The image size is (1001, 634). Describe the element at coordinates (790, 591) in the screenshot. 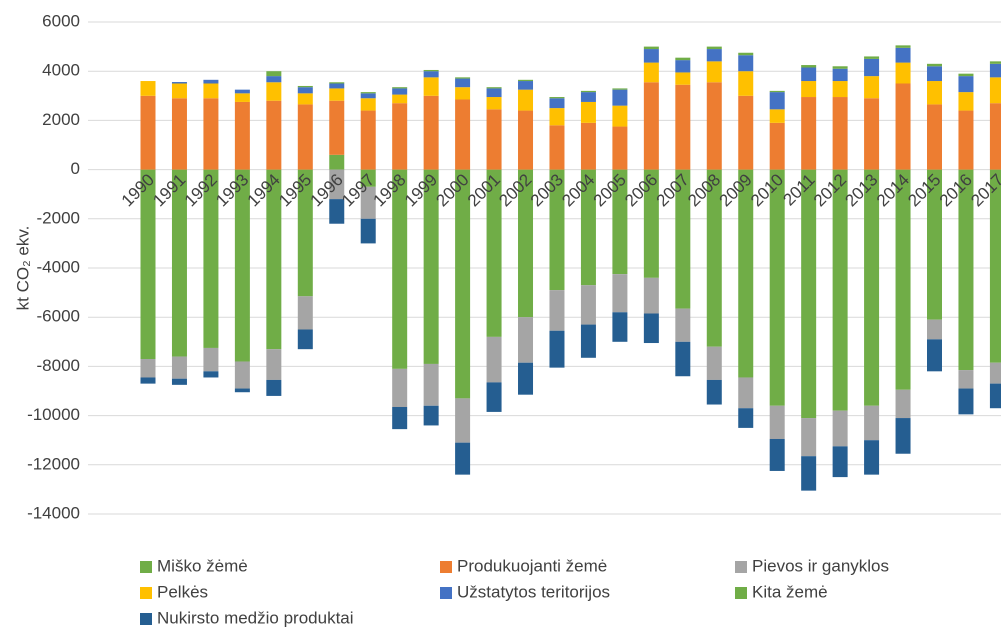

I see `legend-label: Kita žemė` at that location.